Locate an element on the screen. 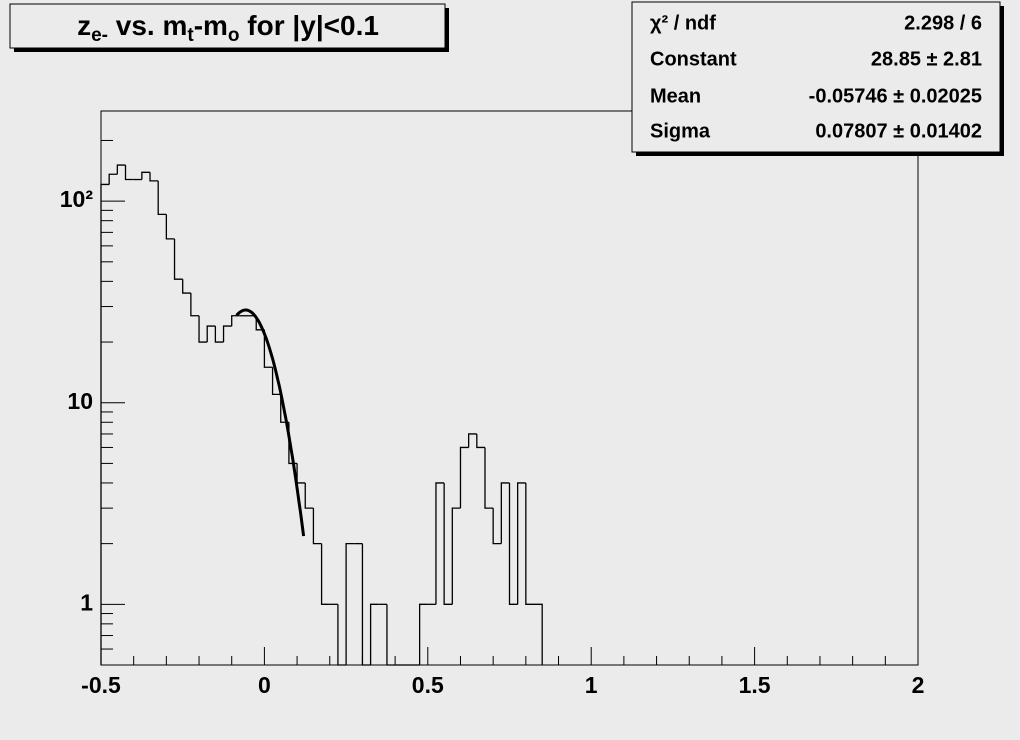  title-subscript: o is located at coordinates (234, 35).